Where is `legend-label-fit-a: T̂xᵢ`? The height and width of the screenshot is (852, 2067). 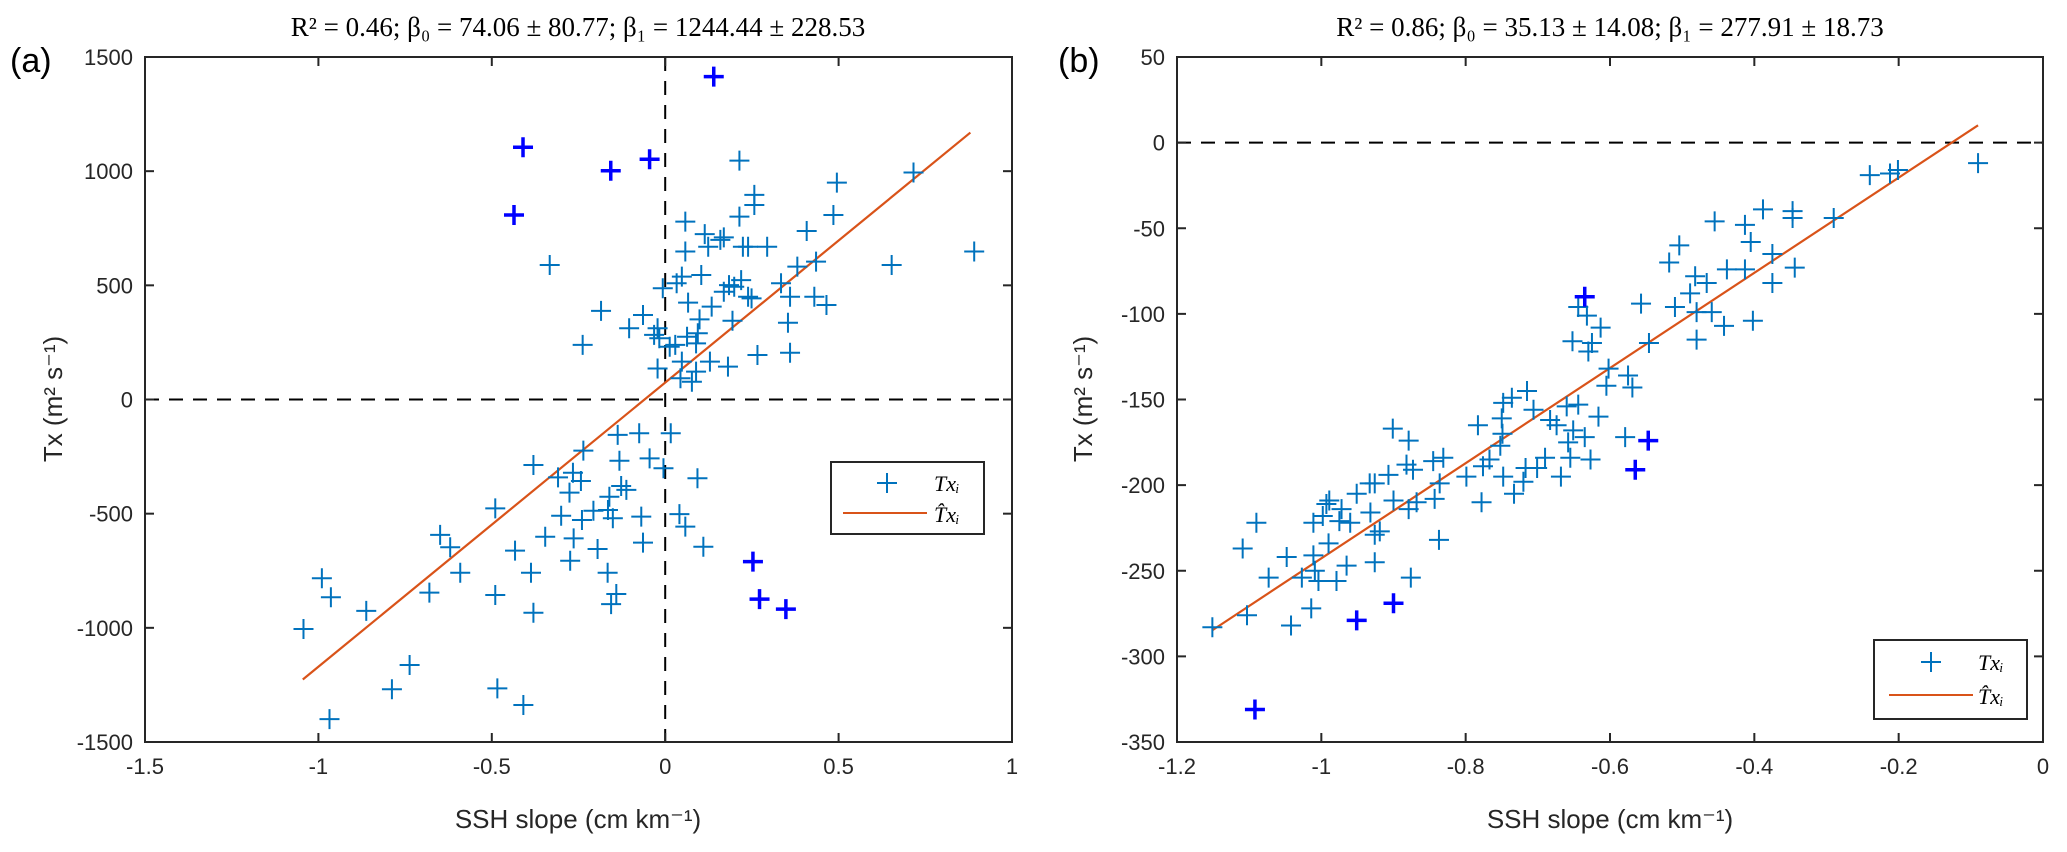 legend-label-fit-a: T̂xᵢ is located at coordinates (946, 514).